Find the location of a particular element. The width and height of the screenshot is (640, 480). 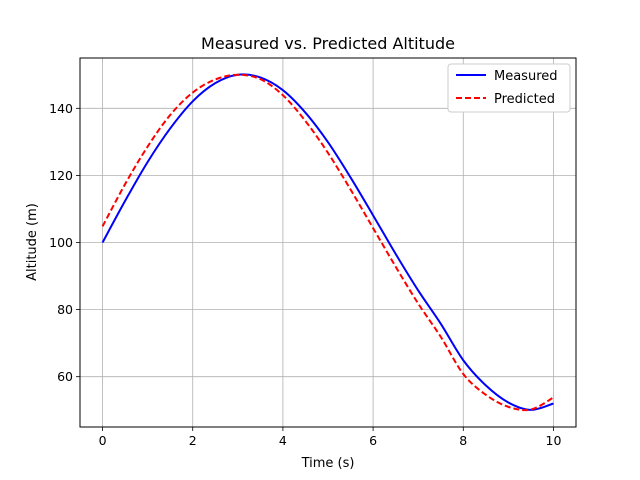

legend-label-predicted: Predicted is located at coordinates (524, 99).